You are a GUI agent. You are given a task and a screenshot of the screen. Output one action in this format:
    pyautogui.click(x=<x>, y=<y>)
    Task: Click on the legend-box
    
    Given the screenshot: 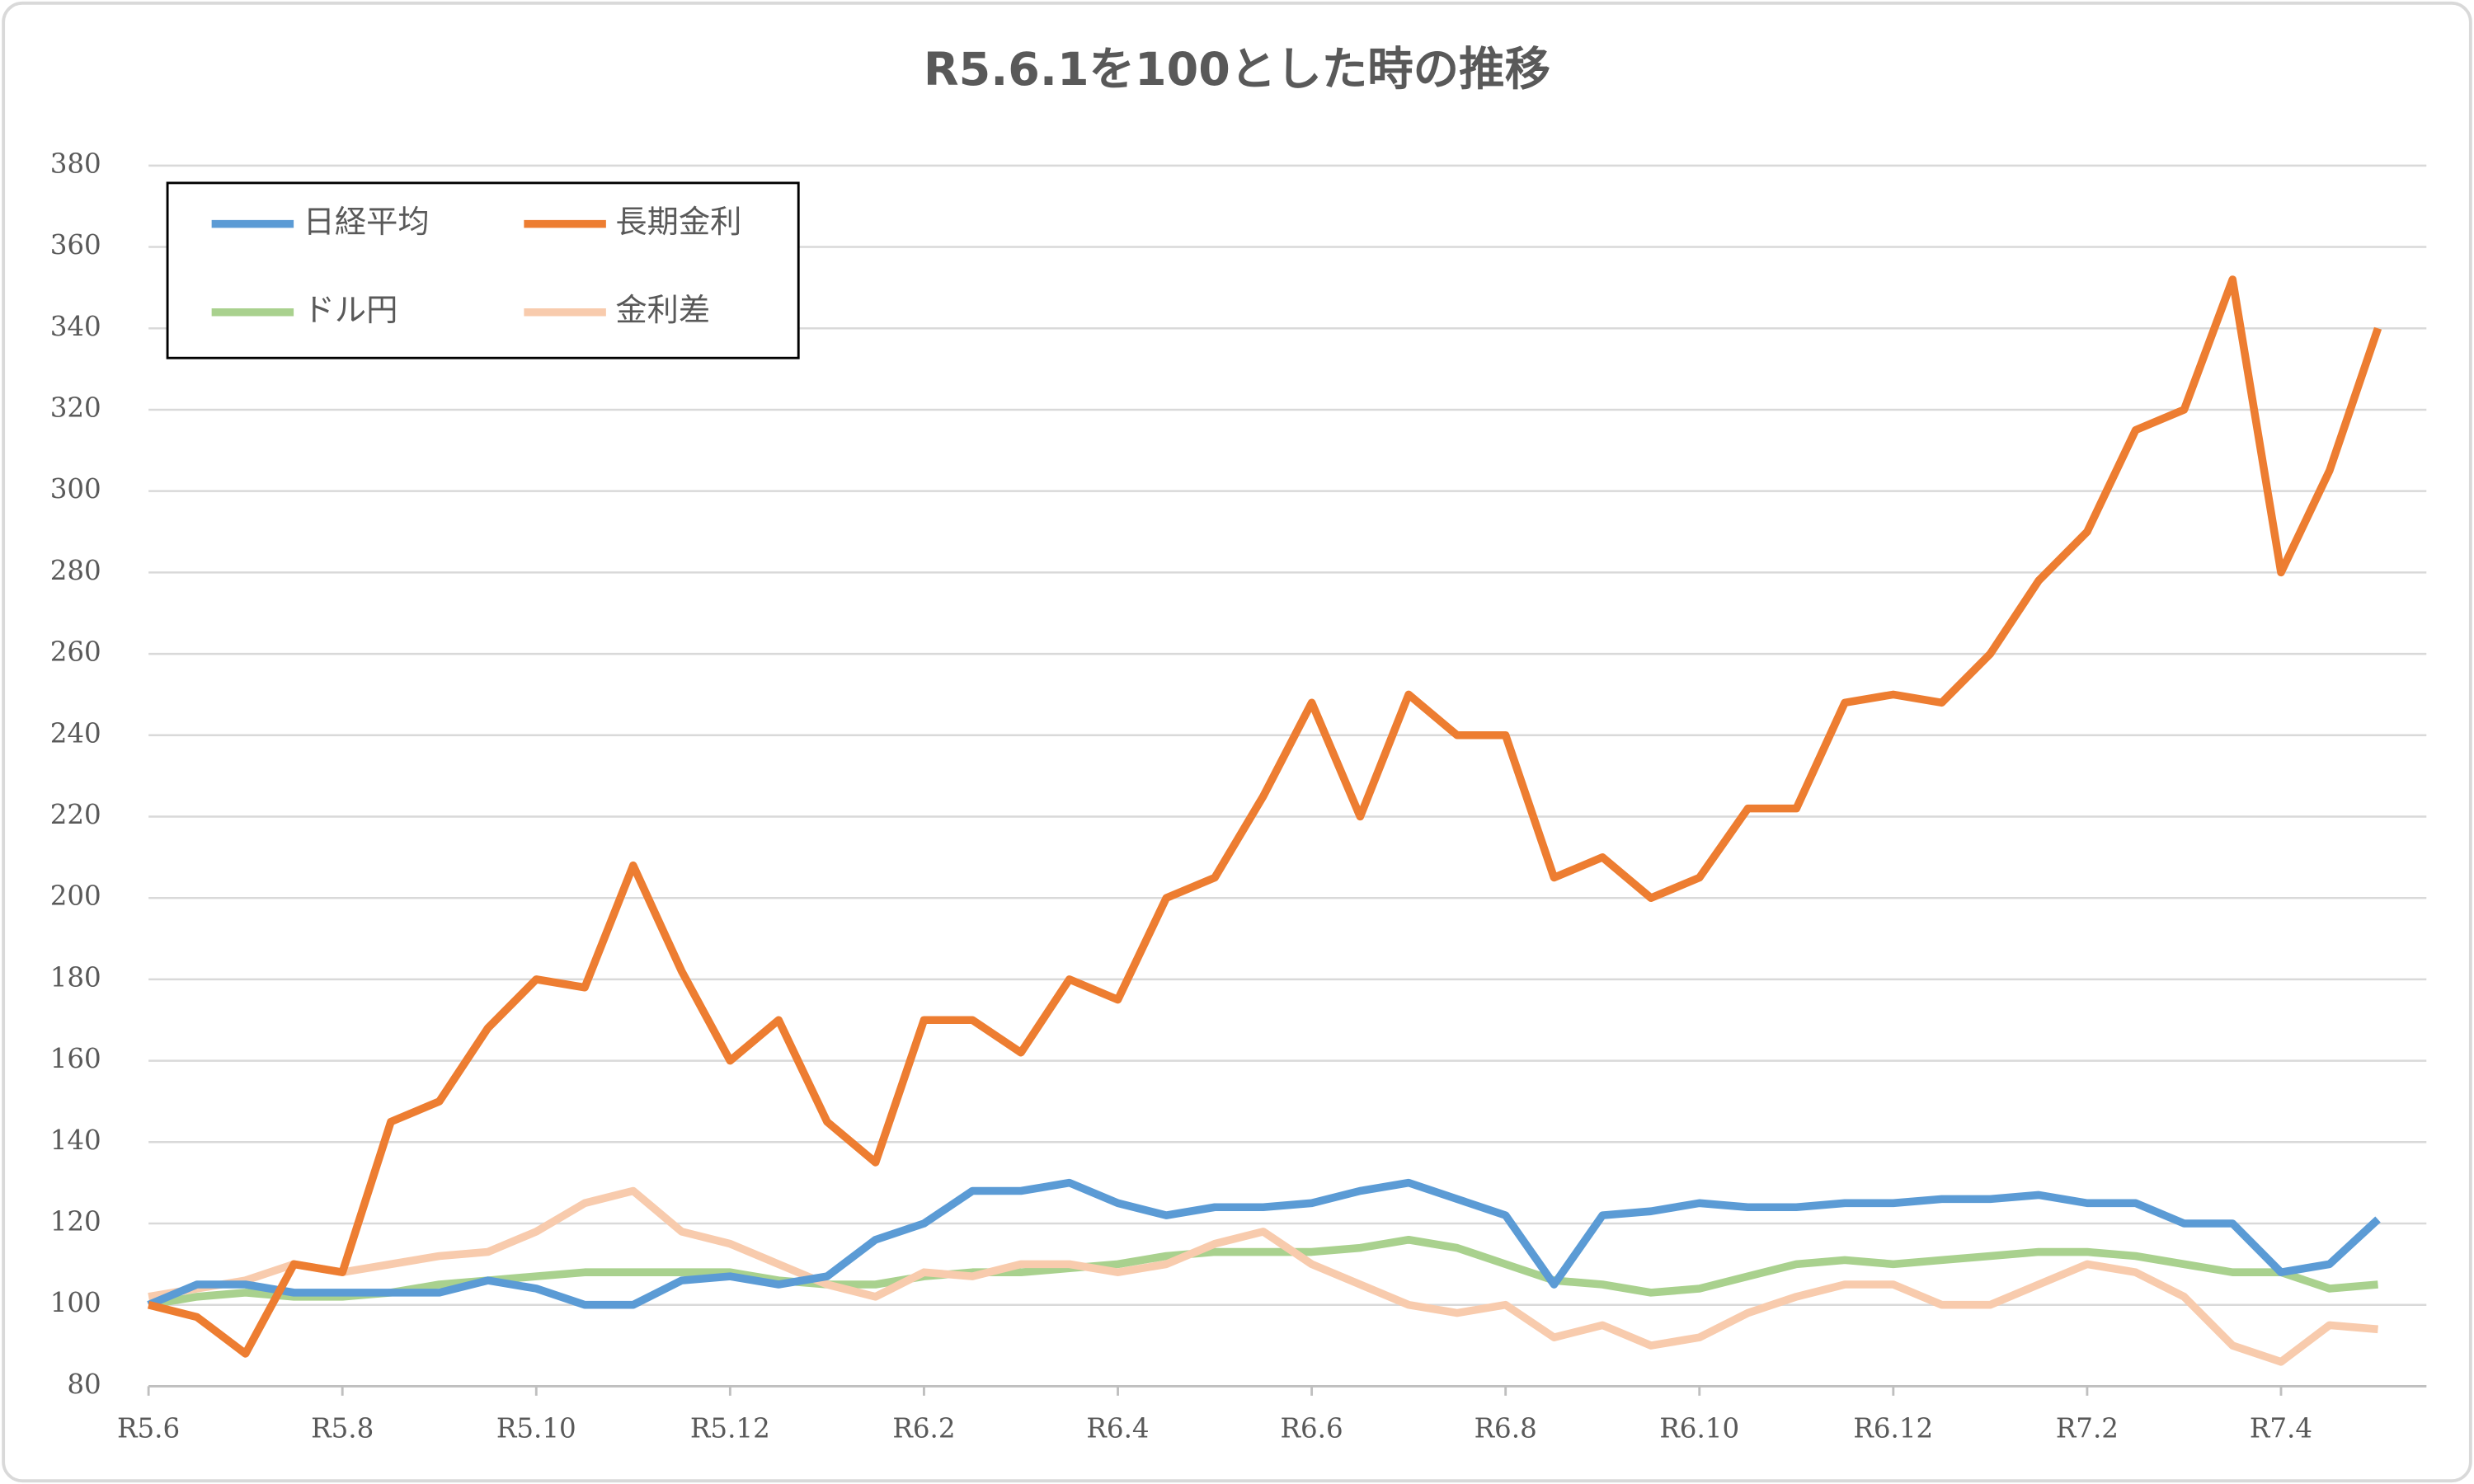 What is the action you would take?
    pyautogui.click(x=483, y=270)
    